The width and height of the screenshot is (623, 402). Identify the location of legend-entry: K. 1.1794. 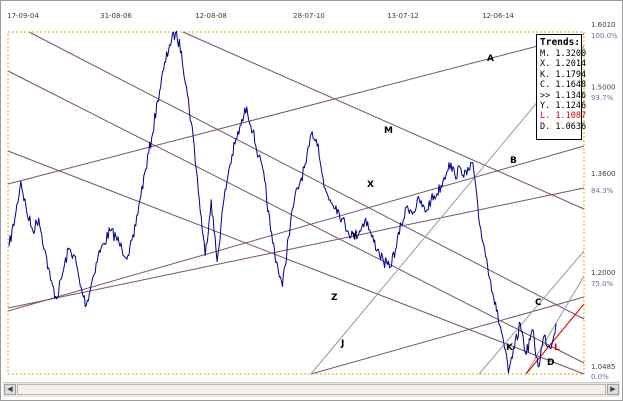
(563, 74).